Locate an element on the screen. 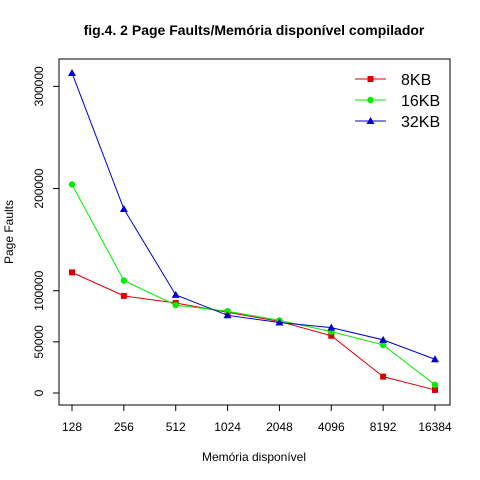 The image size is (480, 480). x-tick-label: 256 is located at coordinates (124, 427).